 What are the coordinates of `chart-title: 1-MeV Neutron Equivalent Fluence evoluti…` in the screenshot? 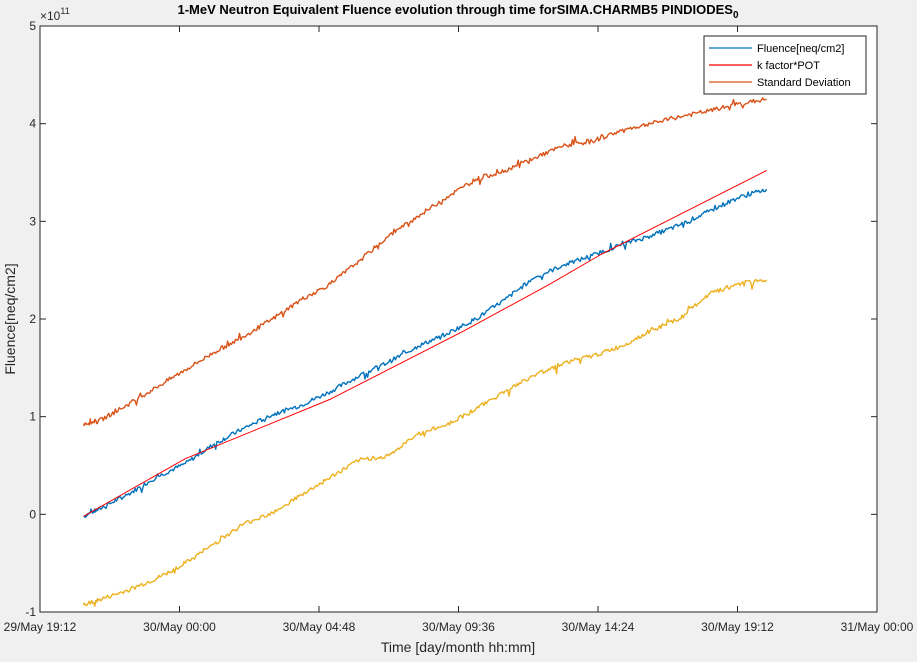 It's located at (458, 11).